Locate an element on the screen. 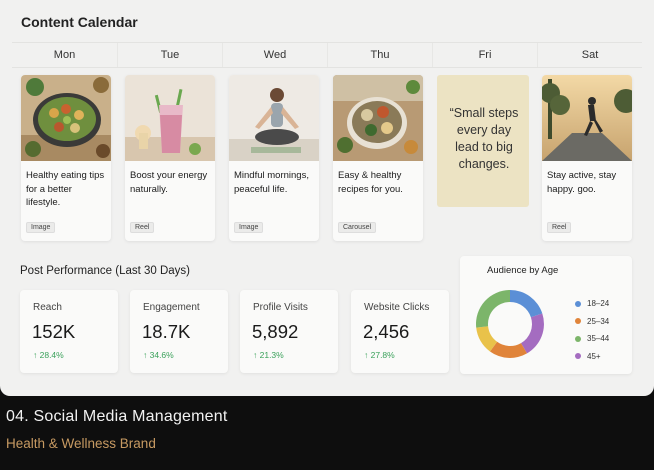 Image resolution: width=654 pixels, height=470 pixels. legend-label: 45+ is located at coordinates (594, 356).